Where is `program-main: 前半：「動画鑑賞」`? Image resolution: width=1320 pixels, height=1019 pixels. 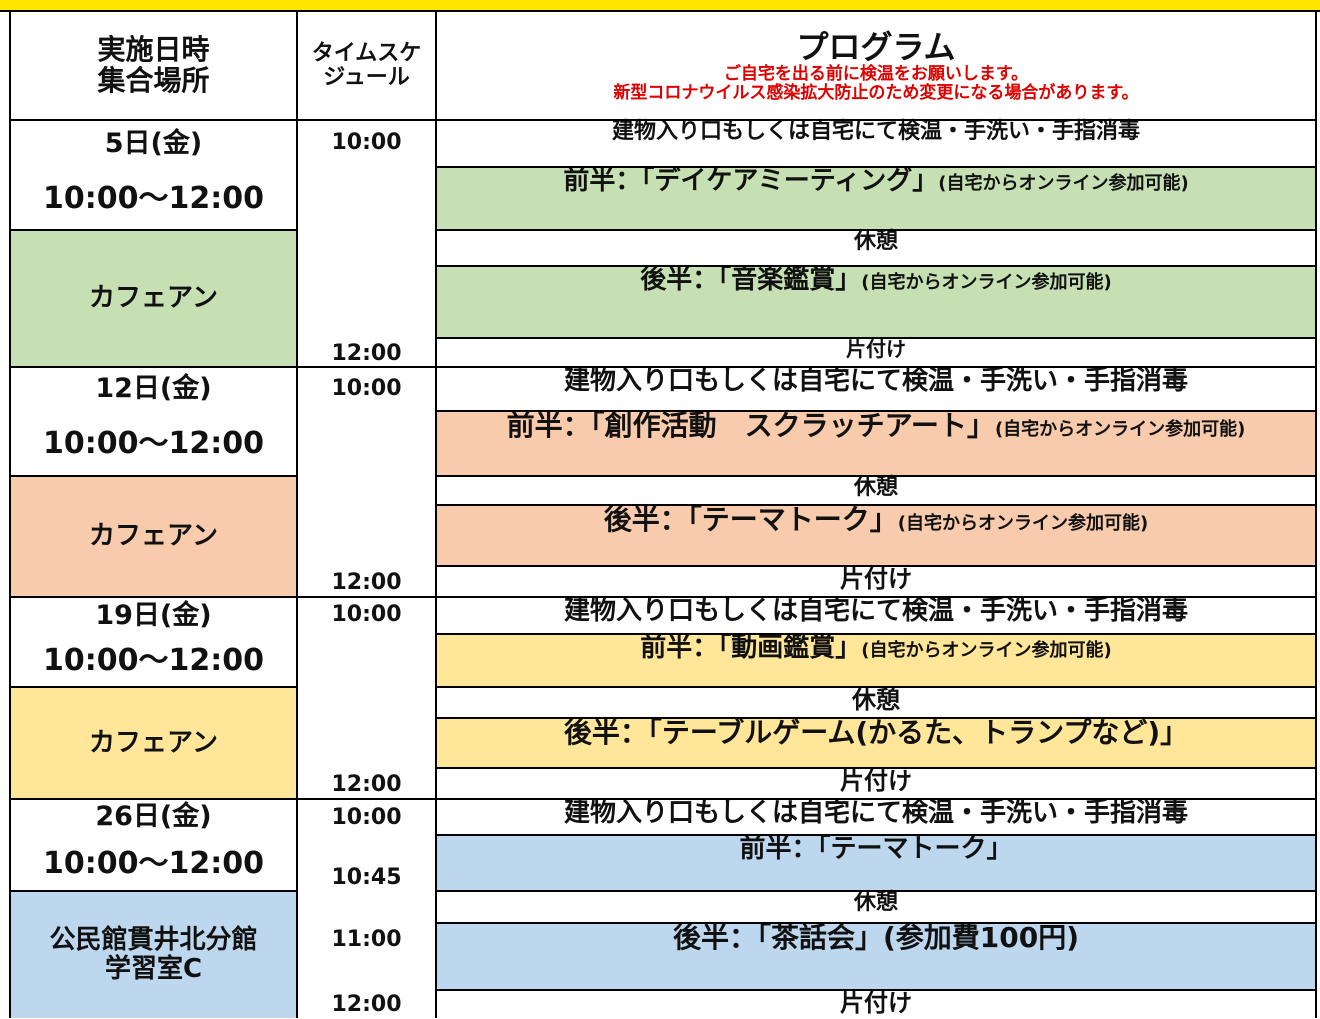
program-main: 前半：「動画鑑賞」 is located at coordinates (751, 648).